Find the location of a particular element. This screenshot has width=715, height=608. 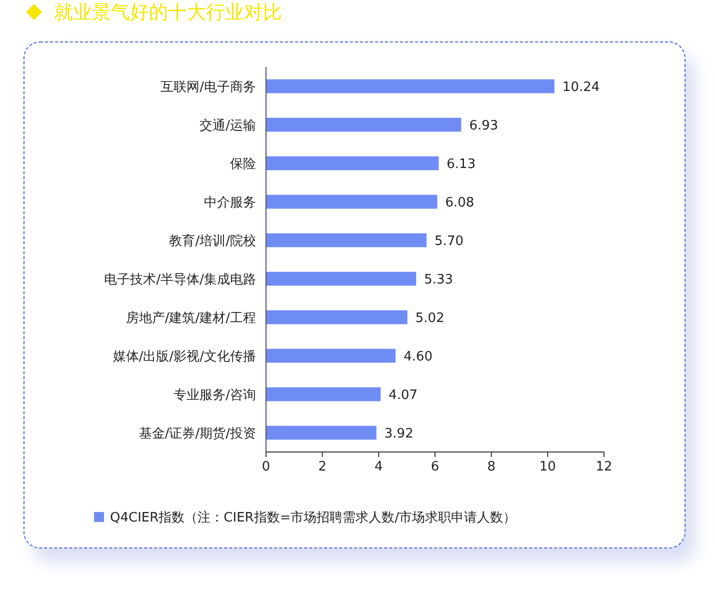

data-label: 6.93 is located at coordinates (483, 126).